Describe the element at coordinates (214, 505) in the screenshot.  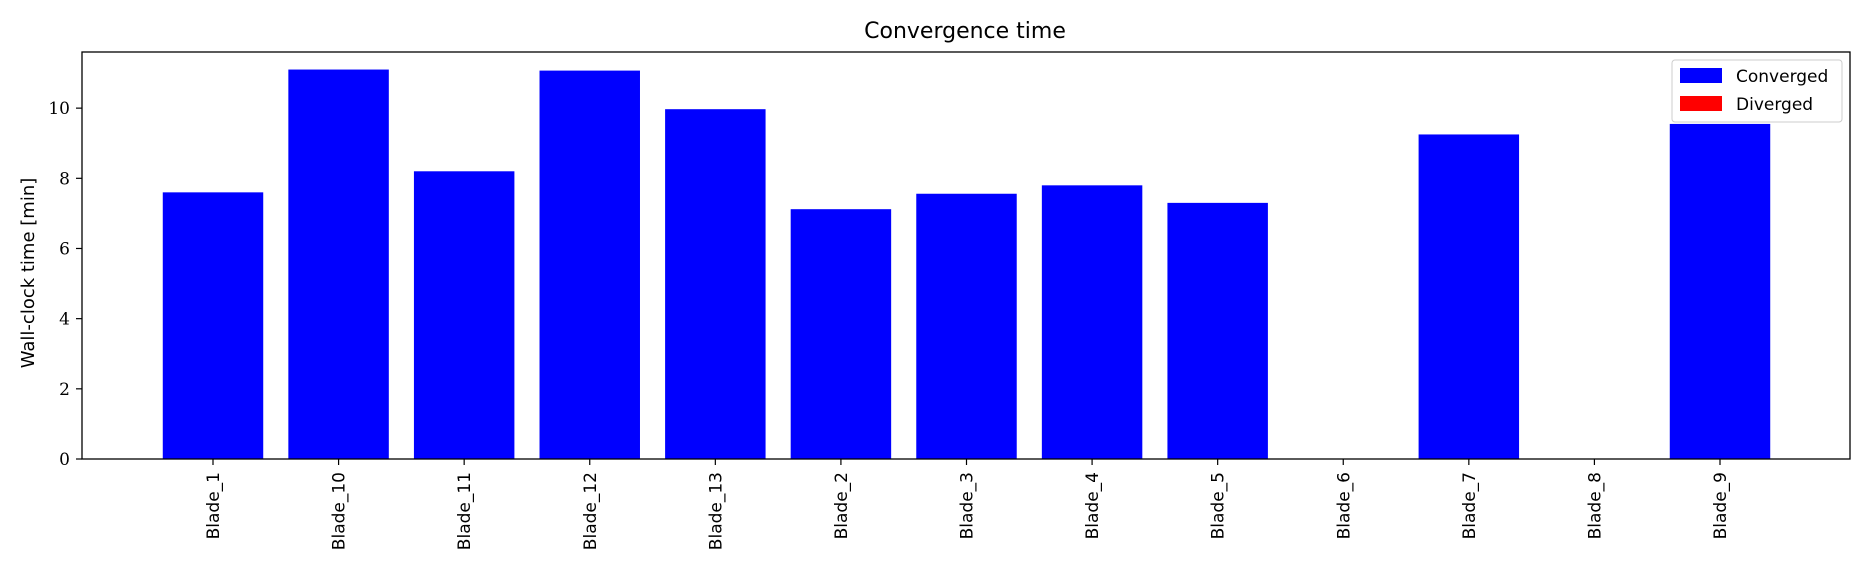
I see `x-tick-label: Blade_1` at that location.